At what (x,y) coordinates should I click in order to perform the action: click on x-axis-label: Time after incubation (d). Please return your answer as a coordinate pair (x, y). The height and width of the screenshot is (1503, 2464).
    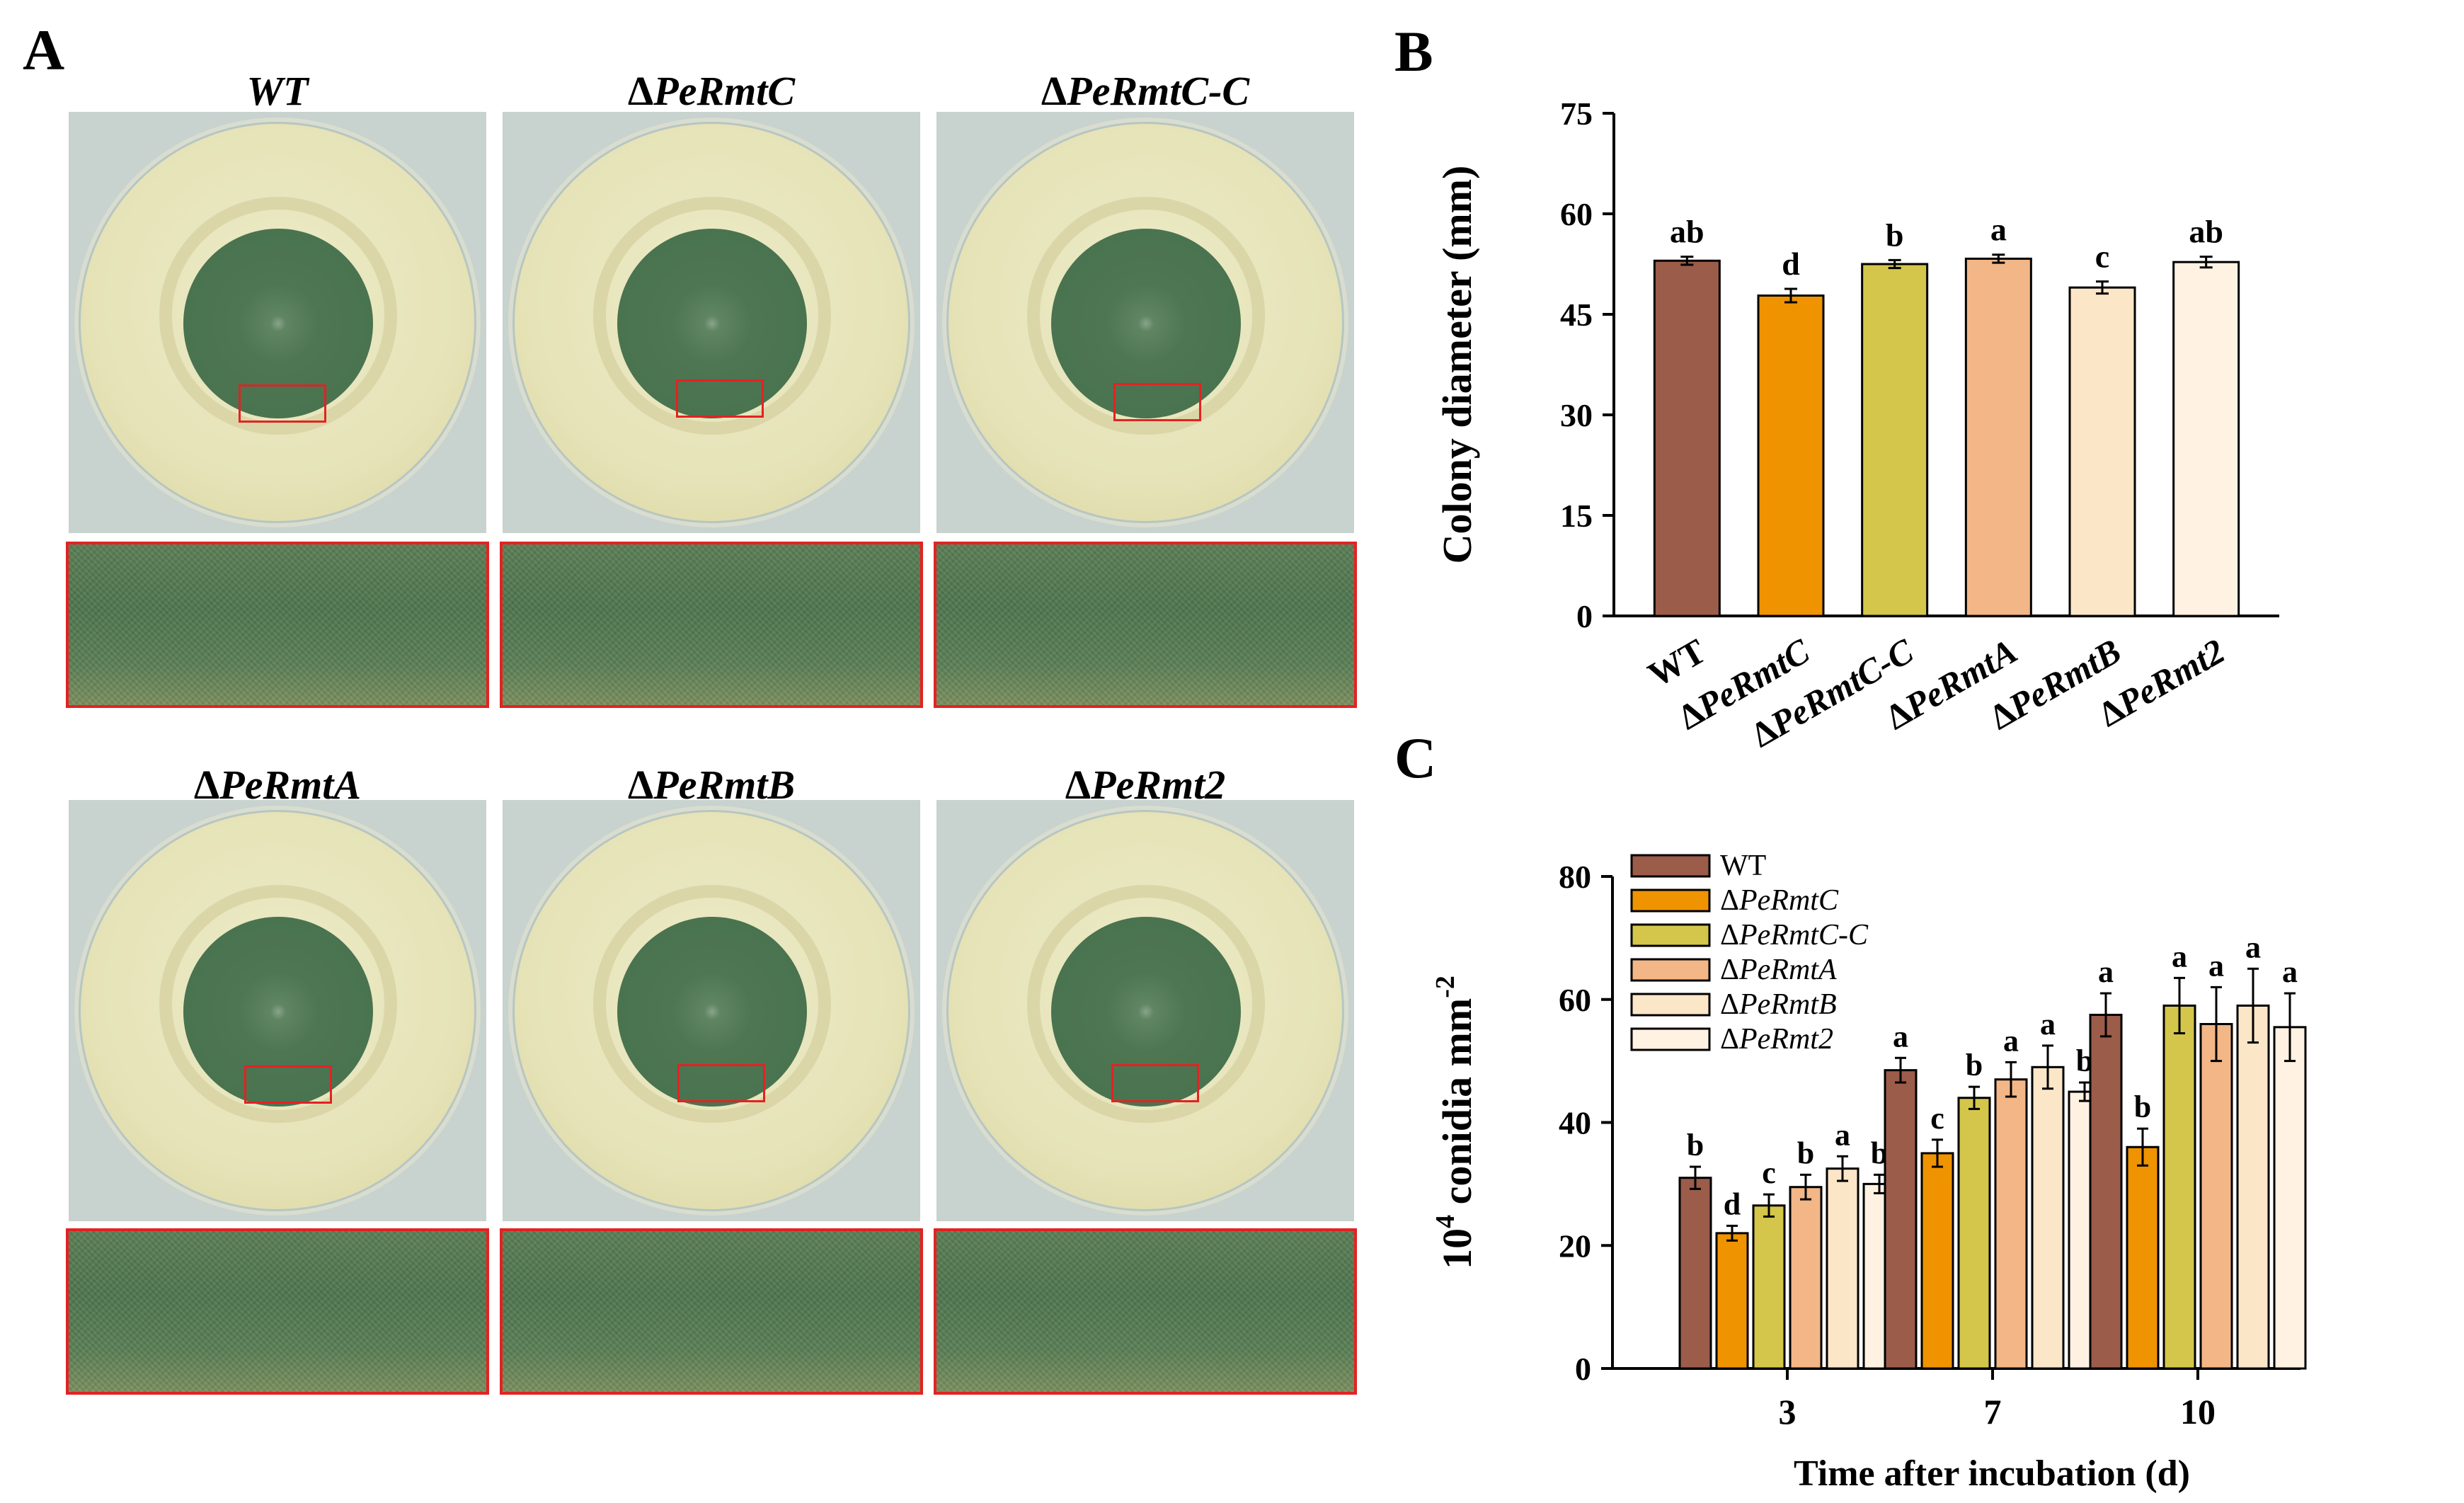
    Looking at the image, I should click on (1992, 1473).